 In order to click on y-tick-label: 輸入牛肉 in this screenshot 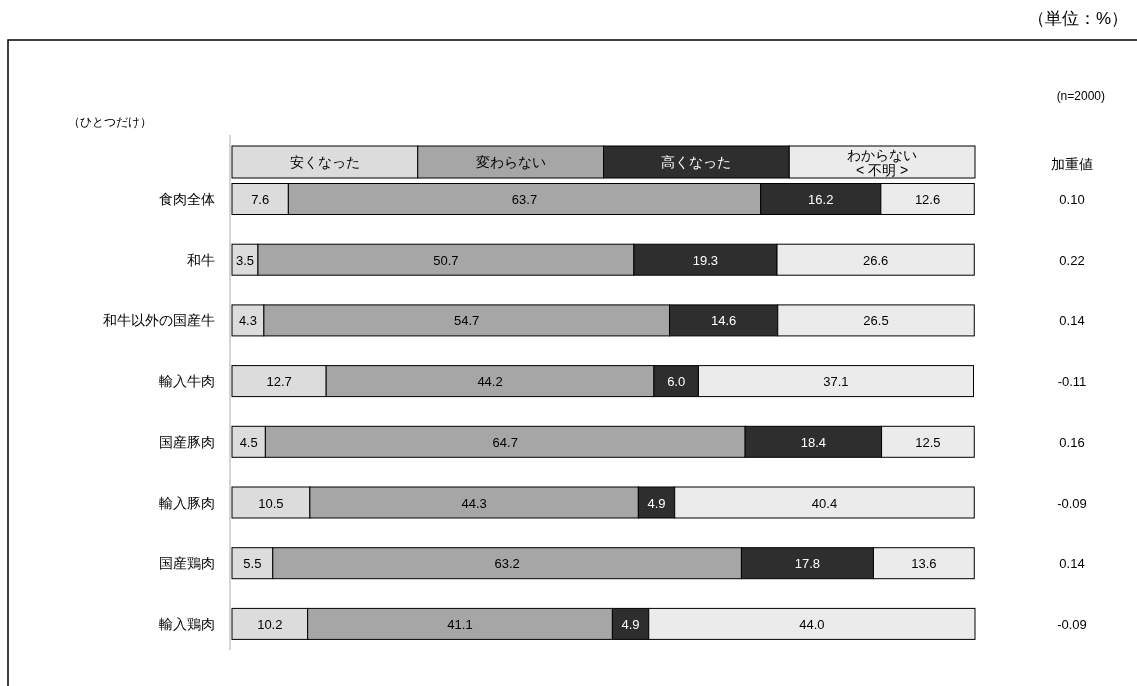, I will do `click(187, 381)`.